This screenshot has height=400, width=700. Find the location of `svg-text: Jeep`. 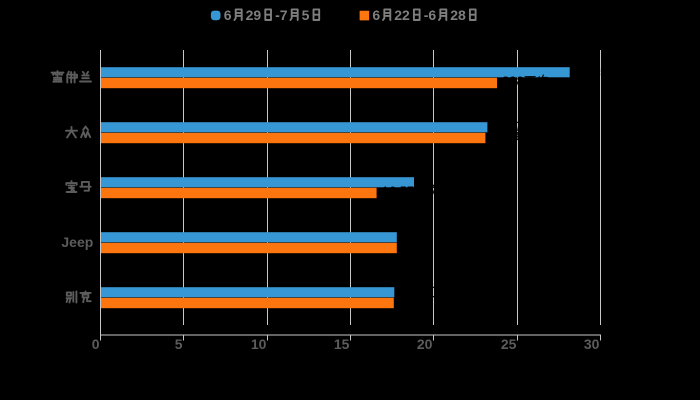

svg-text: Jeep is located at coordinates (77, 242).